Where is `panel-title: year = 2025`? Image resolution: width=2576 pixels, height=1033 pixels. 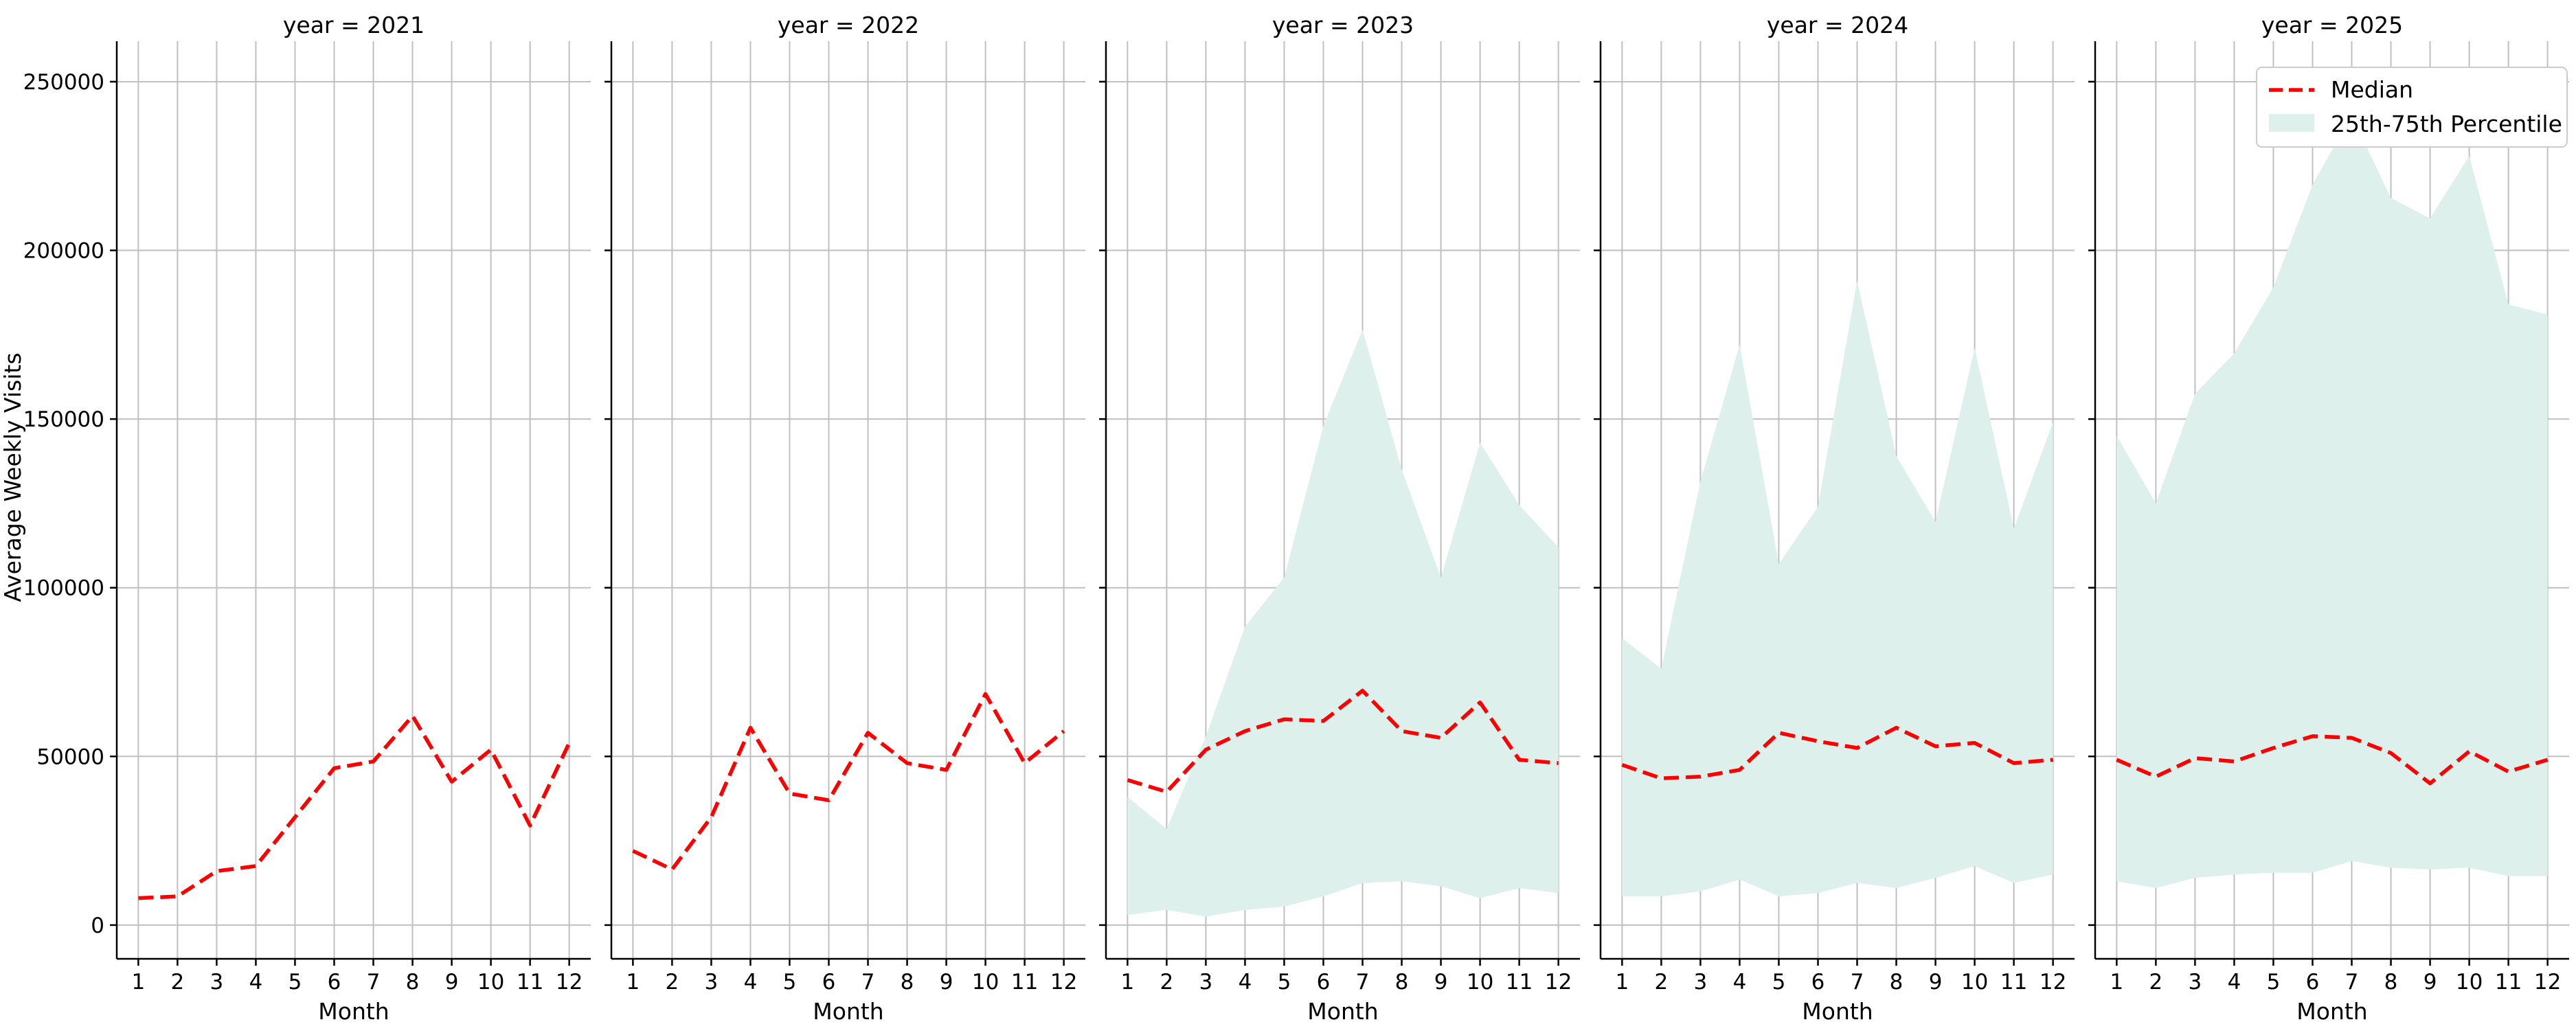 panel-title: year = 2025 is located at coordinates (2332, 25).